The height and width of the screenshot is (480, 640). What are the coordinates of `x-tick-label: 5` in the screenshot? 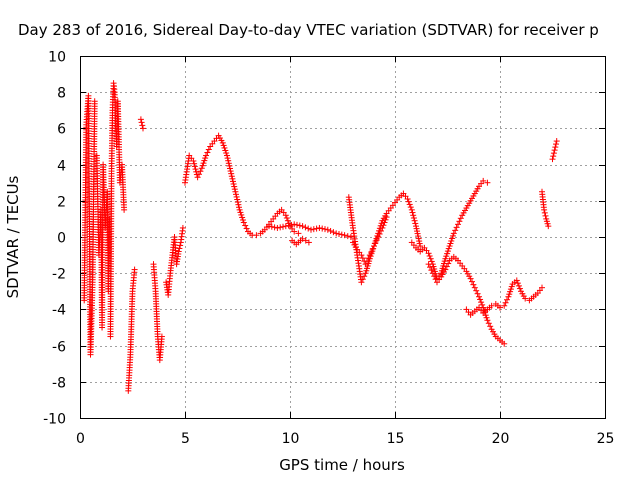 It's located at (185, 439).